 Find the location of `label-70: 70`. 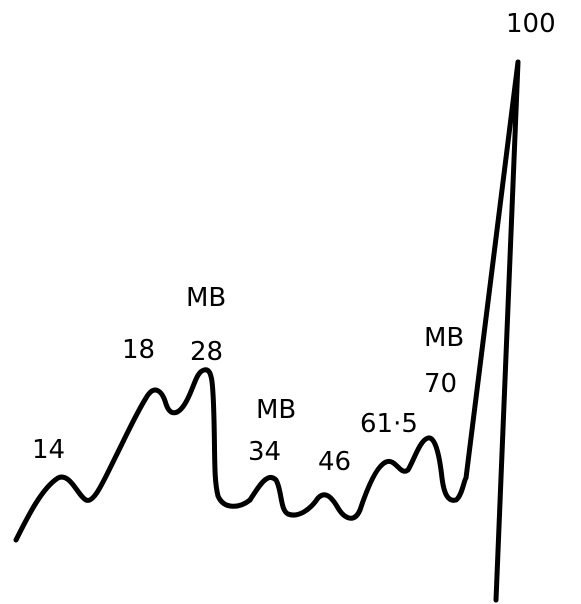

label-70: 70 is located at coordinates (440, 384).